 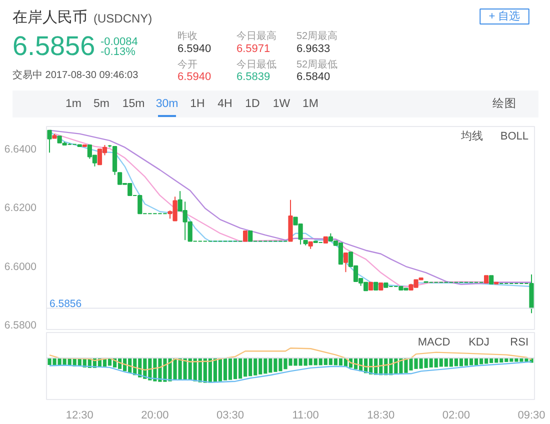 What do you see at coordinates (80, 416) in the screenshot?
I see `x-tick-label: 12:30` at bounding box center [80, 416].